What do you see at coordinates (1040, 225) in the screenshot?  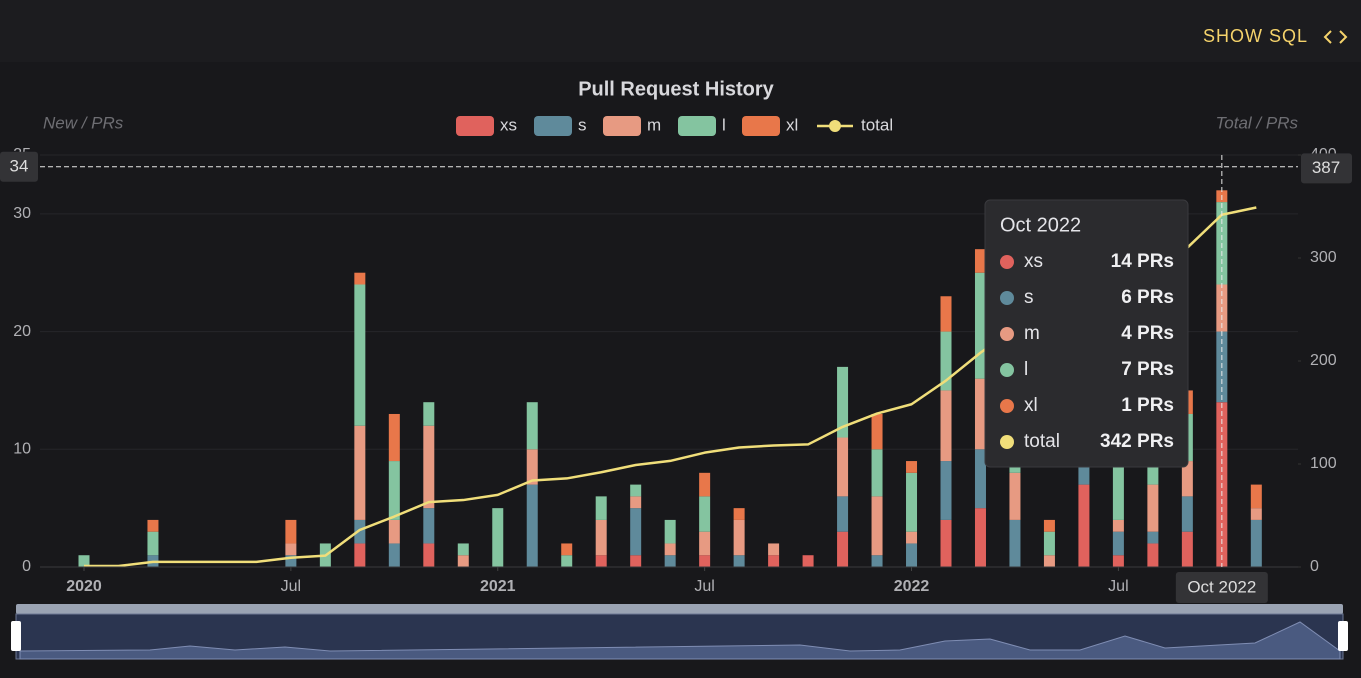 I see `tooltip-title: Oct 2022` at bounding box center [1040, 225].